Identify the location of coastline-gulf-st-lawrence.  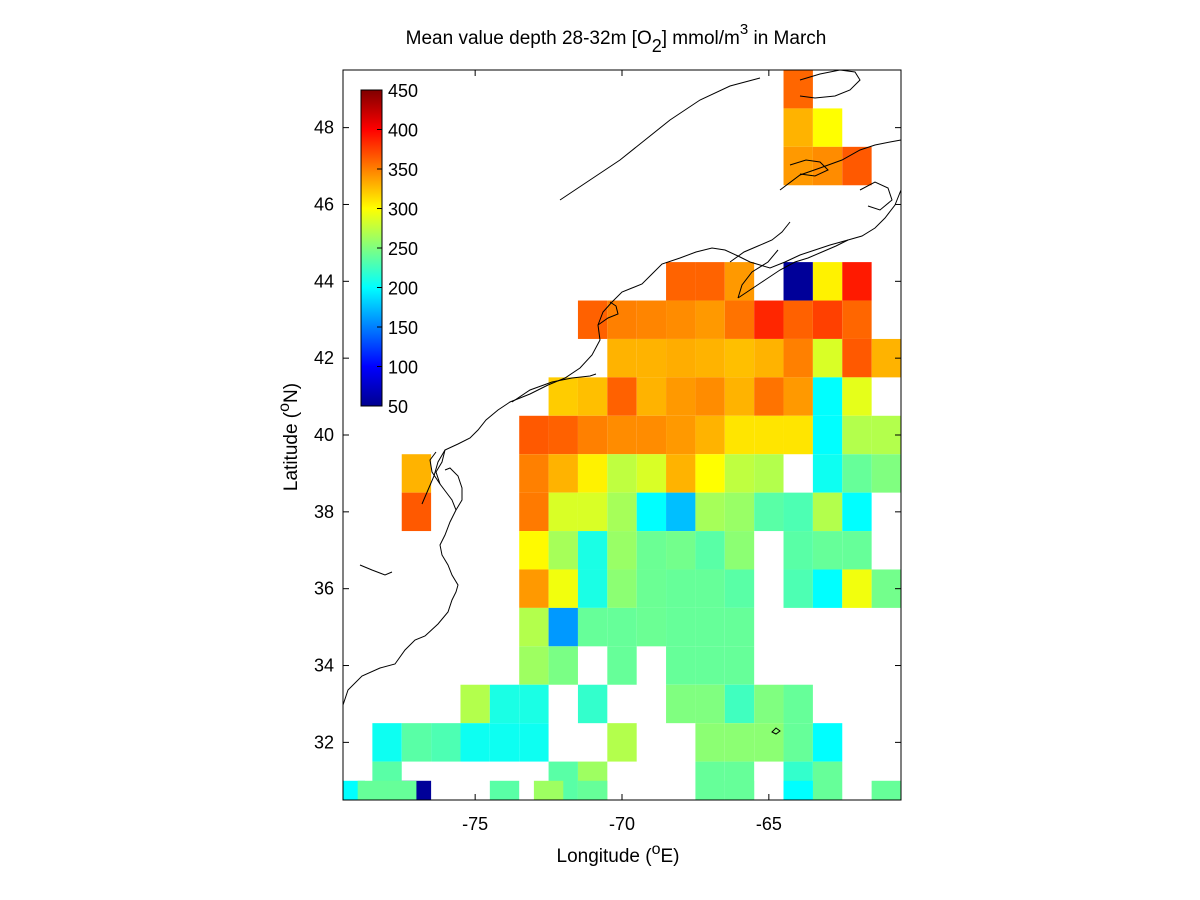
(730, 139).